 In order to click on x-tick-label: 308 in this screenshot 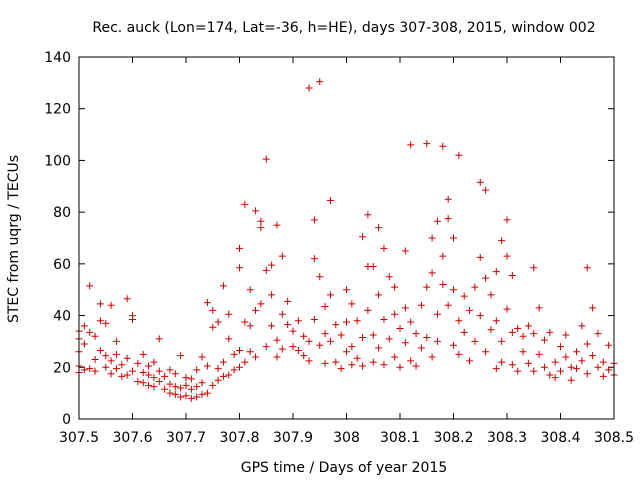, I will do `click(346, 438)`.